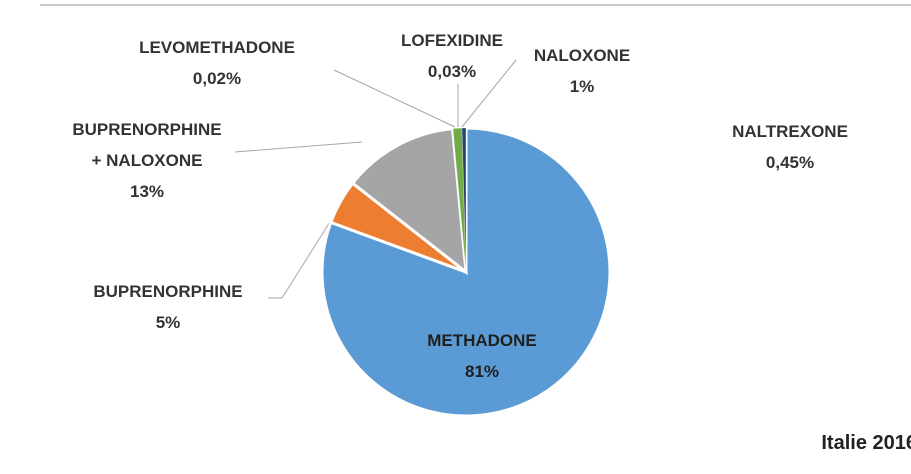 The height and width of the screenshot is (474, 911). Describe the element at coordinates (582, 55) in the screenshot. I see `category-label: NALOXONE` at that location.